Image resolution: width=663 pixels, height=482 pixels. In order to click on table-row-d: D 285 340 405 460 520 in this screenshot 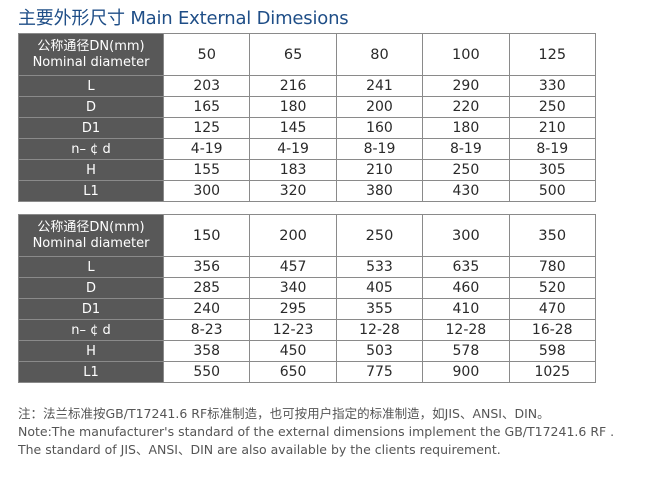, I will do `click(307, 288)`.